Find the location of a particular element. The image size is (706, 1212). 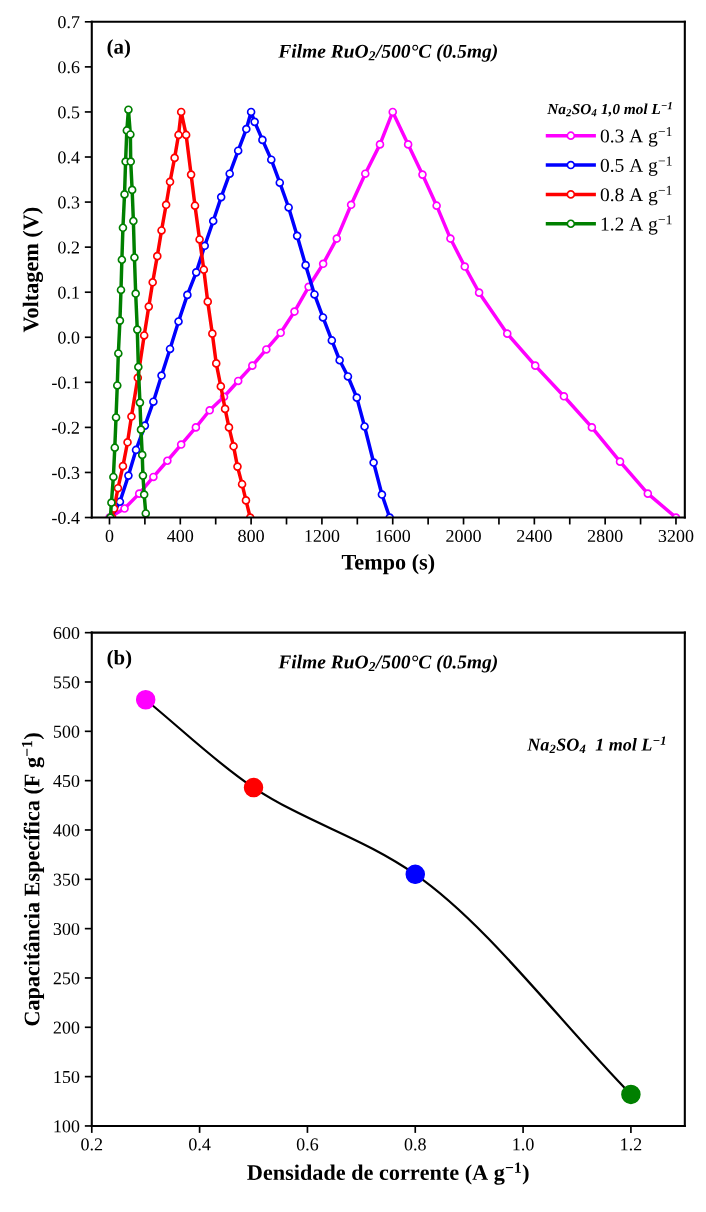

y-tick-label: -0.1 is located at coordinates (65, 382).